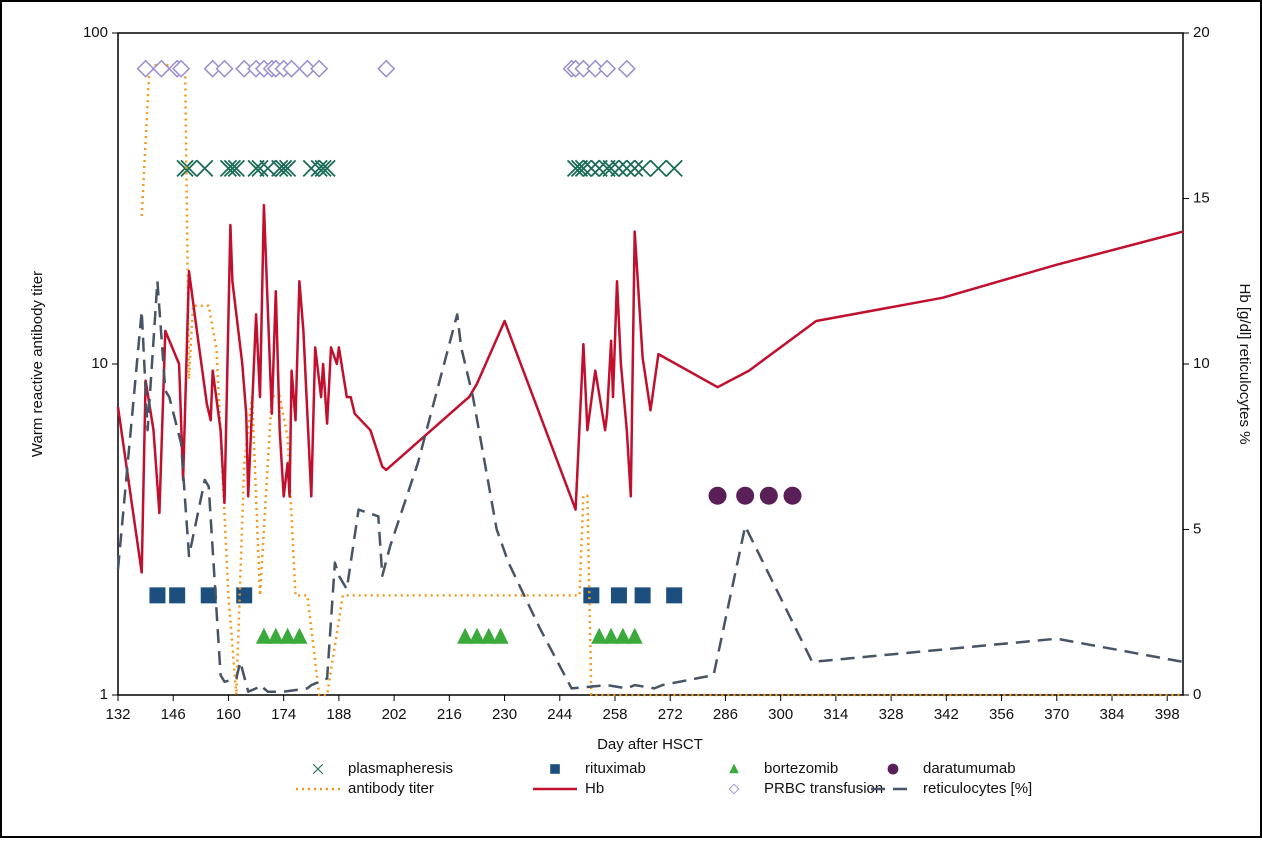 This screenshot has width=1262, height=843. Describe the element at coordinates (1197, 528) in the screenshot. I see `y2-tick-label: 5` at that location.